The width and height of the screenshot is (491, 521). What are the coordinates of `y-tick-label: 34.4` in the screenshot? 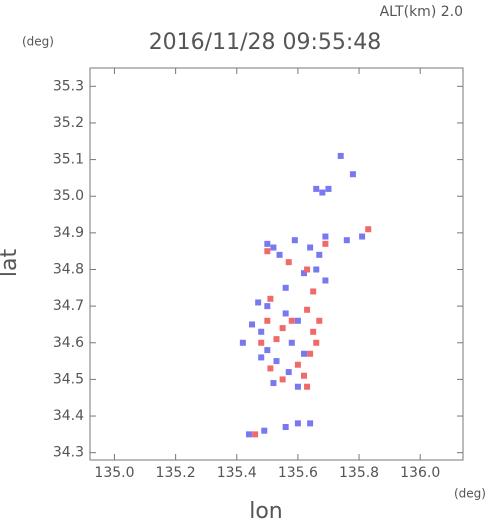 It's located at (68, 416).